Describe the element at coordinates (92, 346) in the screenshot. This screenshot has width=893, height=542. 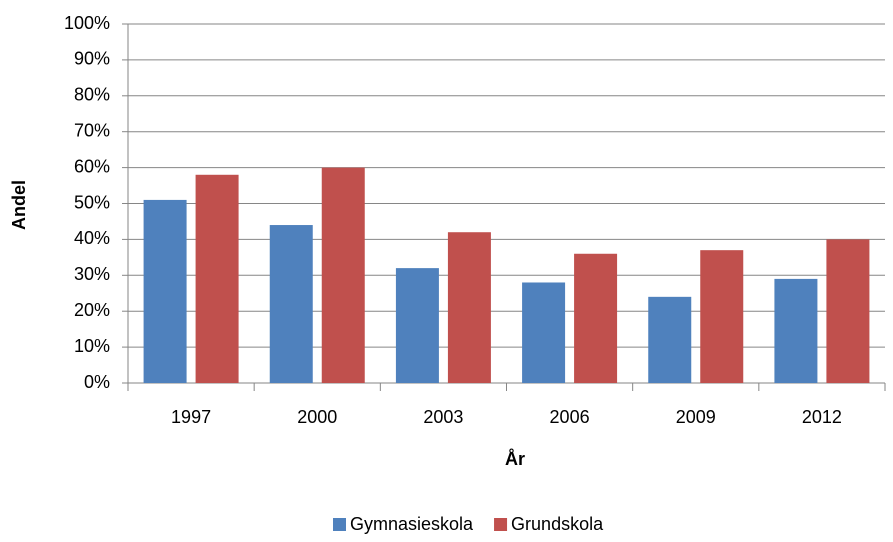
I see `y-tick-label: 10%` at that location.